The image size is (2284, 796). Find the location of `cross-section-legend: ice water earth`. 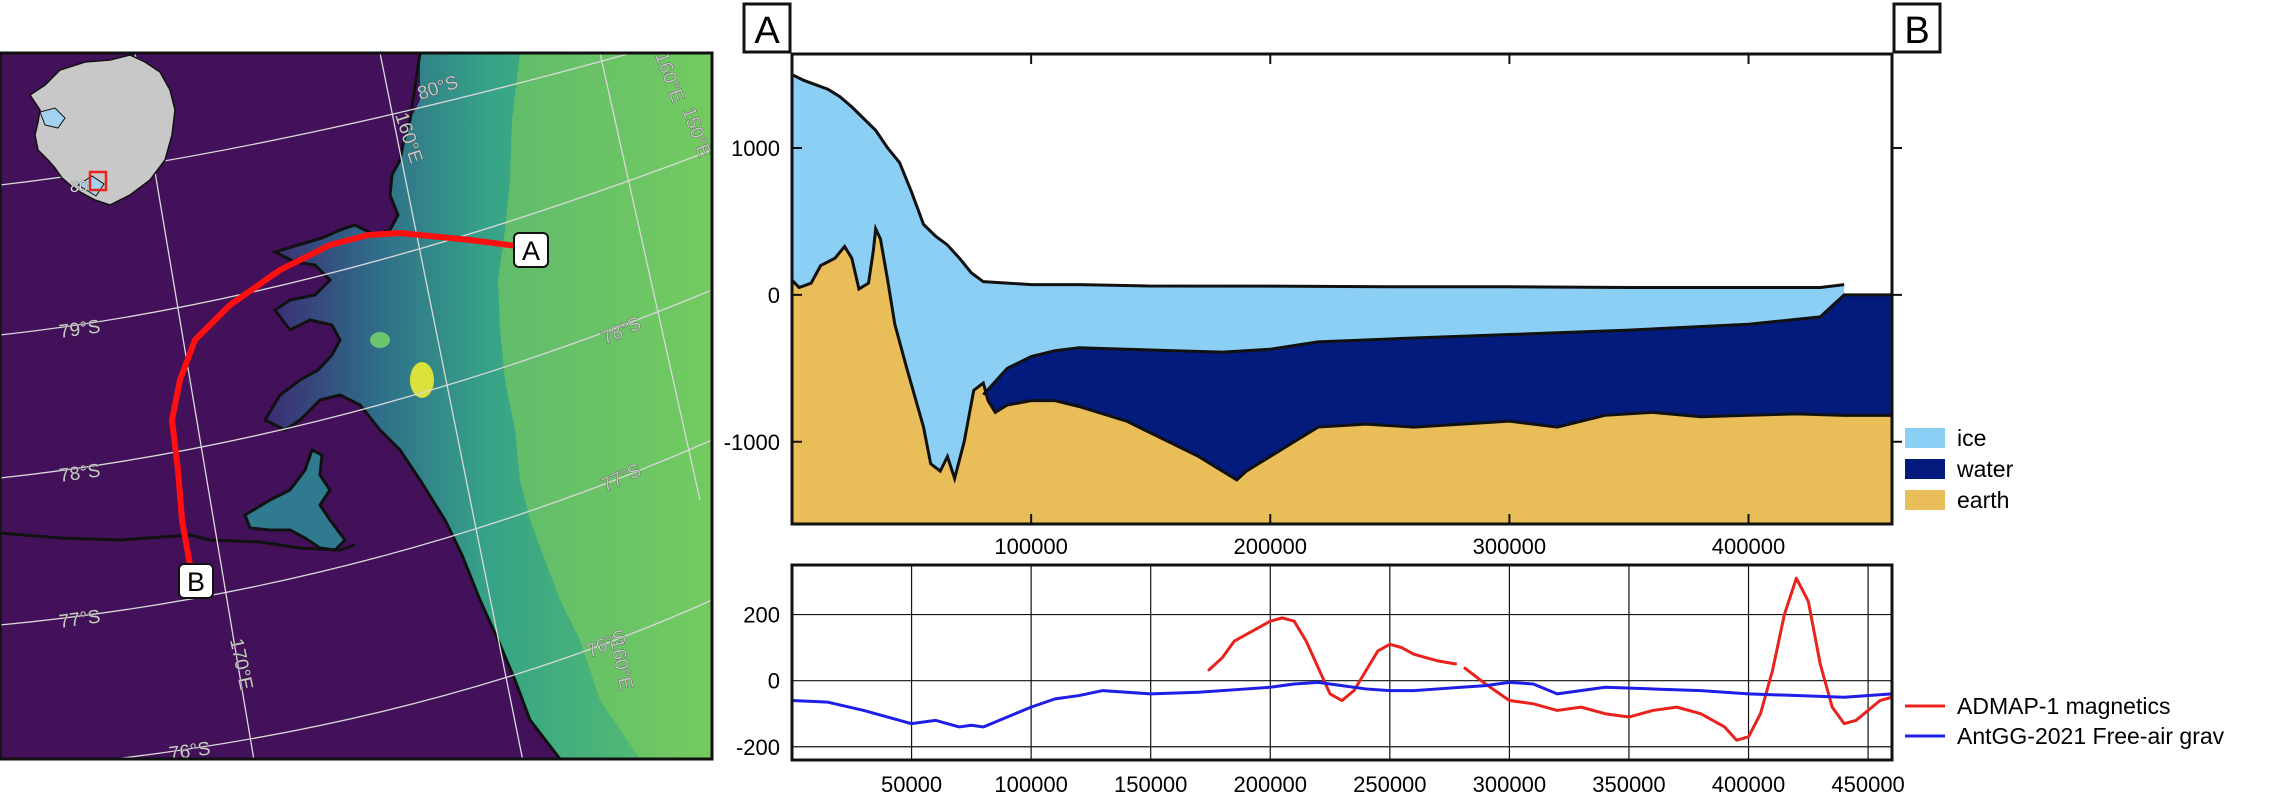

cross-section-legend: ice water earth is located at coordinates (1959, 469).